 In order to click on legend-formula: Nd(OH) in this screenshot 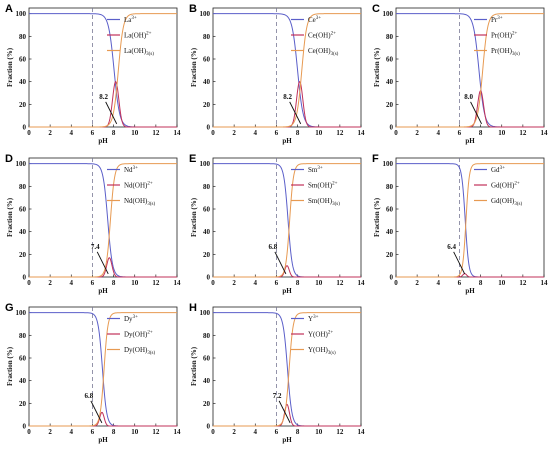, I will do `click(136, 201)`.